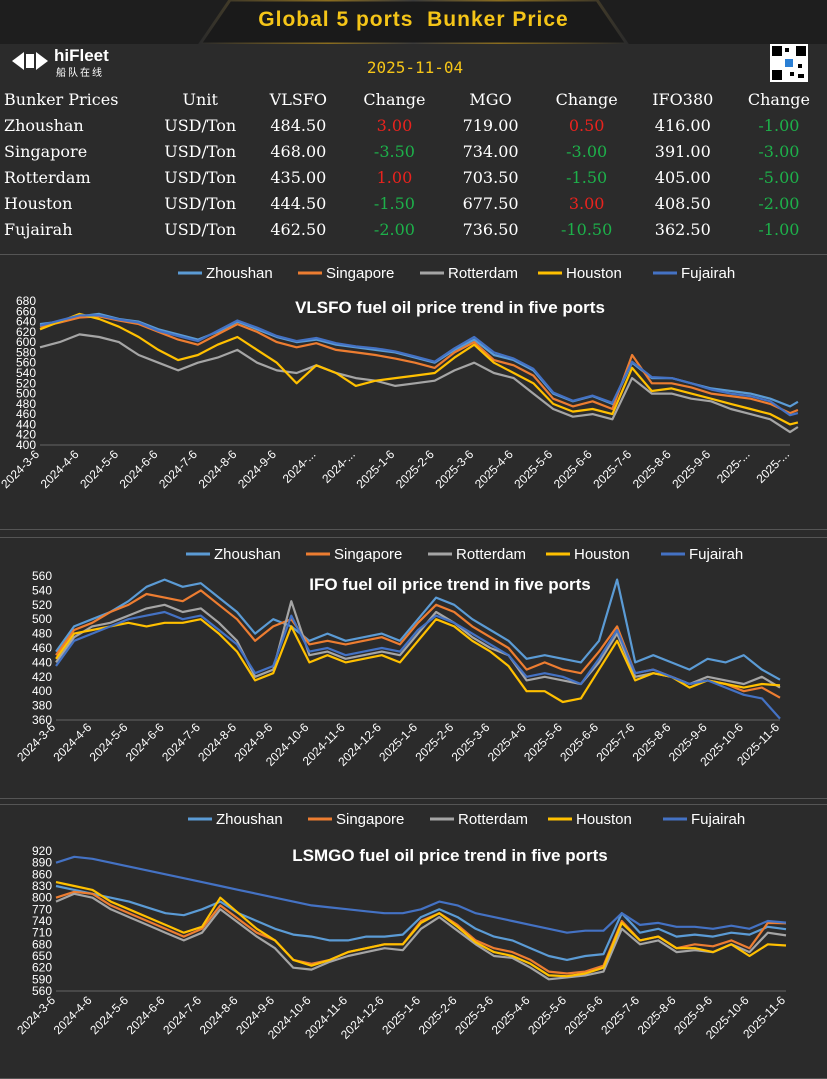 The height and width of the screenshot is (1079, 827). Describe the element at coordinates (587, 177) in the screenshot. I see `cell-mgo-change: -1.50` at that location.